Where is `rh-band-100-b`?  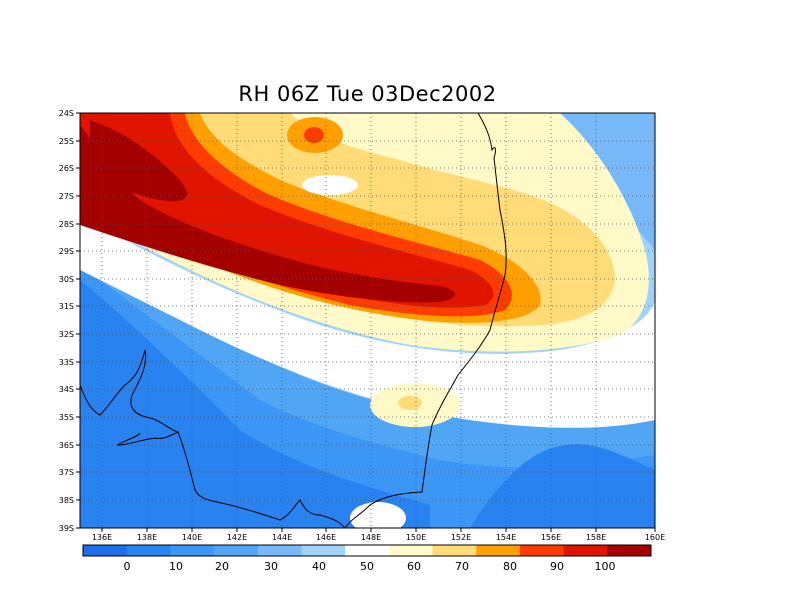
rh-band-100-b is located at coordinates (138, 161).